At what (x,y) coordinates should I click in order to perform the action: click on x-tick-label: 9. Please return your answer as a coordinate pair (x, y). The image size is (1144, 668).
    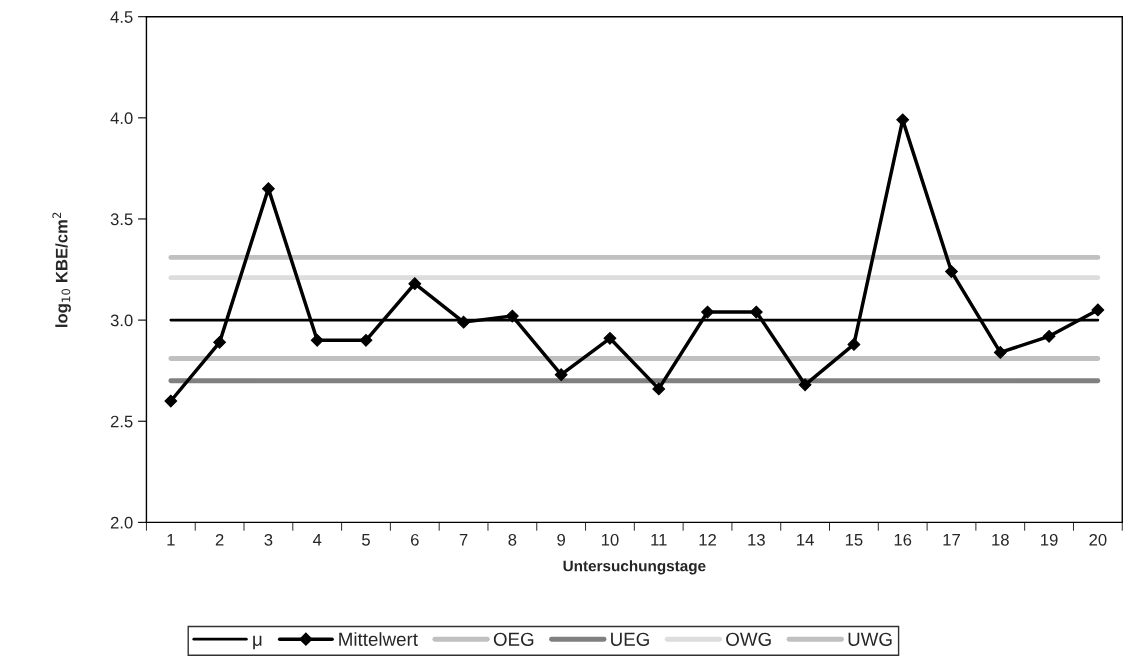
    Looking at the image, I should click on (561, 539).